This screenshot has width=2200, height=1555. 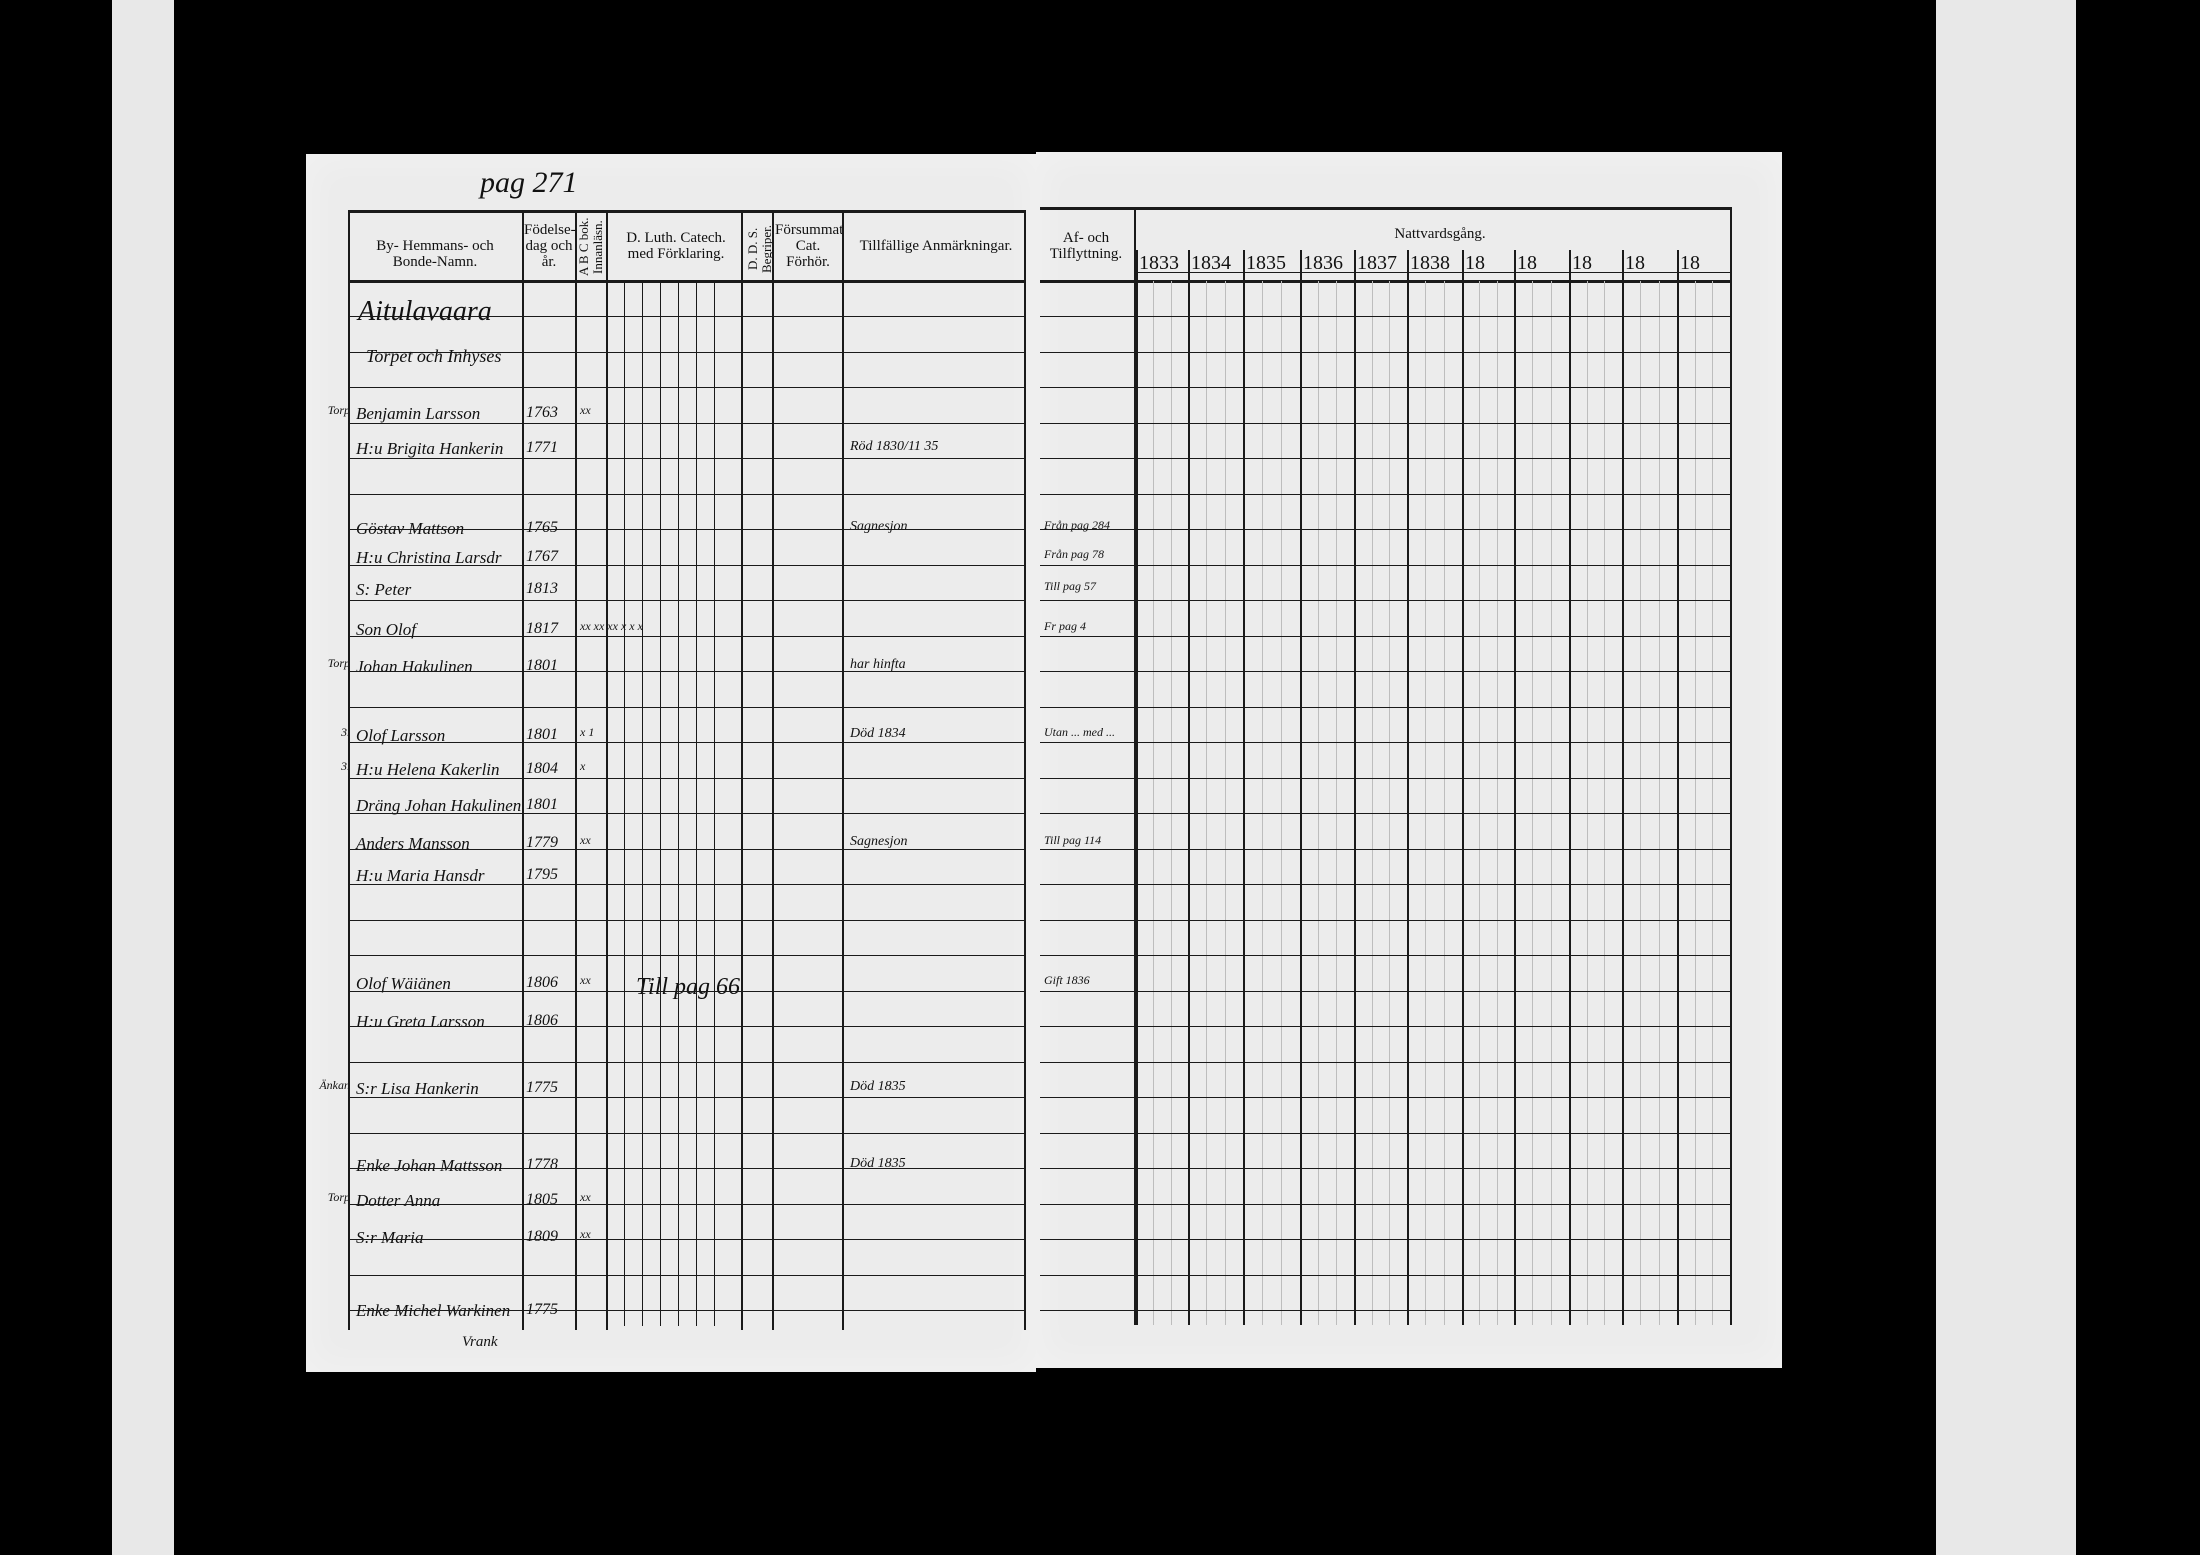 I want to click on row-prefix: Änkan, so click(x=334, y=1085).